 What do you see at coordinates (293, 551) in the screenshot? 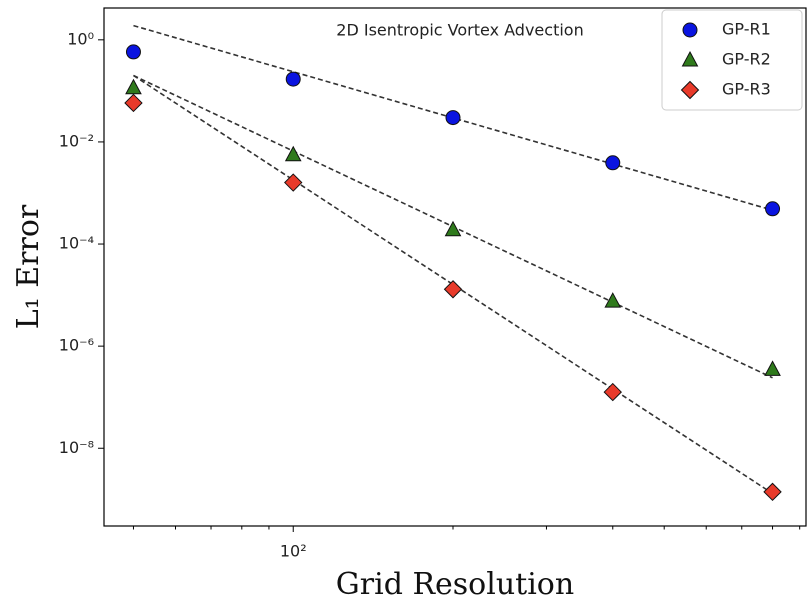
I see `x-tick-label: 10²` at bounding box center [293, 551].